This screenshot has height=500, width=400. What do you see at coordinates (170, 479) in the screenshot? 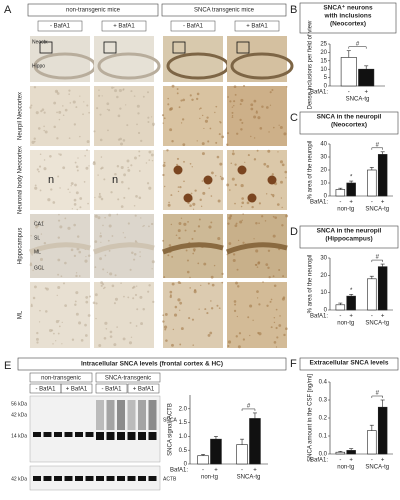
I see `protein-label: ACTB` at bounding box center [170, 479].